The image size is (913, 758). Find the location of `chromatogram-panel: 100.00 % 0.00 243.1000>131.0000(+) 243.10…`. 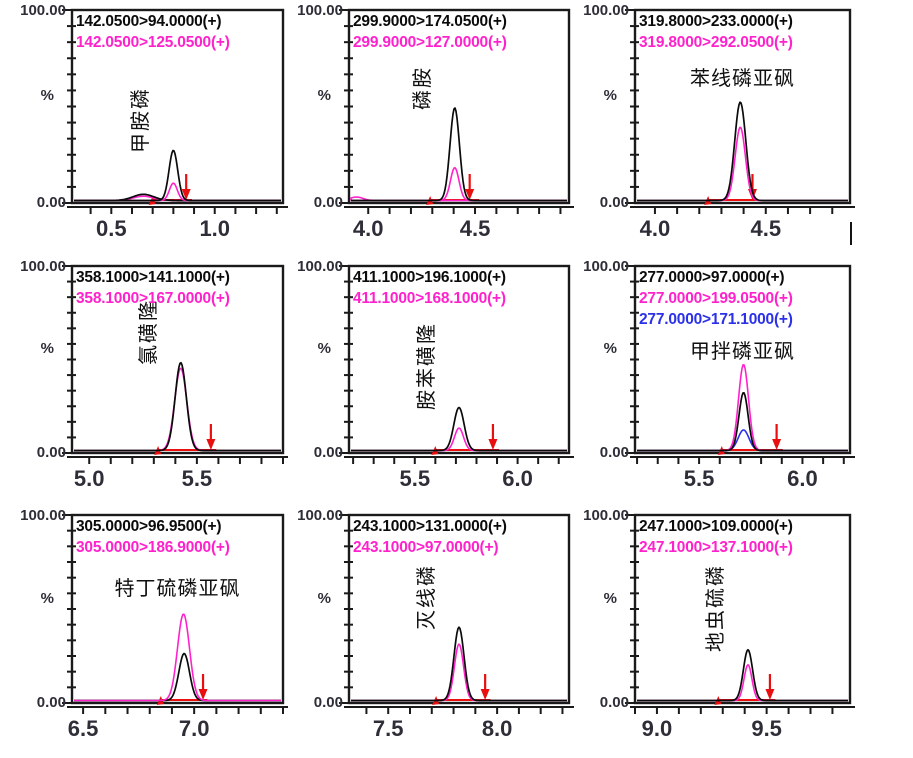

chromatogram-panel: 100.00 % 0.00 243.1000>131.0000(+) 243.10… is located at coordinates (453, 632).